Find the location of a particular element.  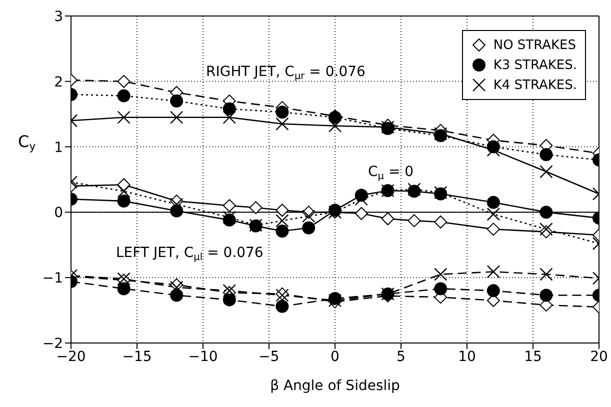

x-tick-label: 15 is located at coordinates (533, 356).